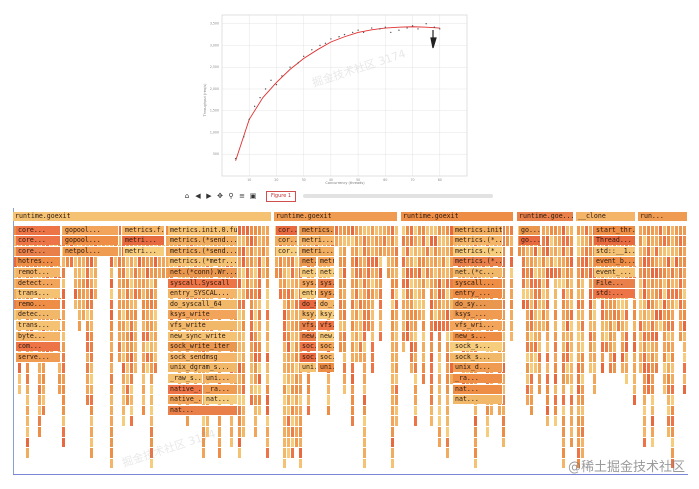  Describe the element at coordinates (203, 283) in the screenshot. I see `flame-frame: syscall.Syscall` at that location.